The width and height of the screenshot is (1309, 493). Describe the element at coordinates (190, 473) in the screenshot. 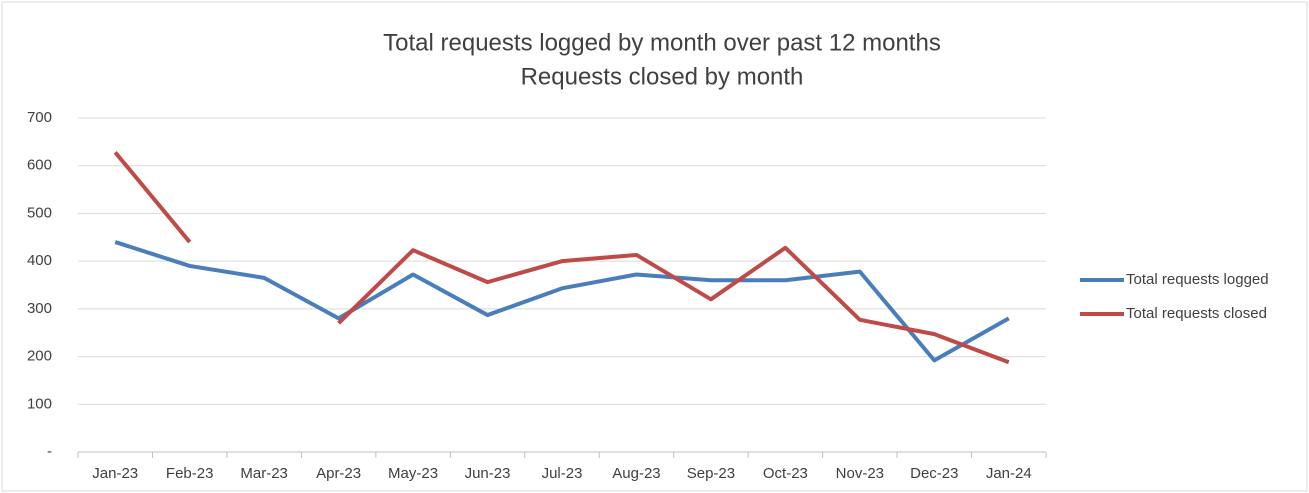

I see `x-tick-label: Feb-23` at that location.